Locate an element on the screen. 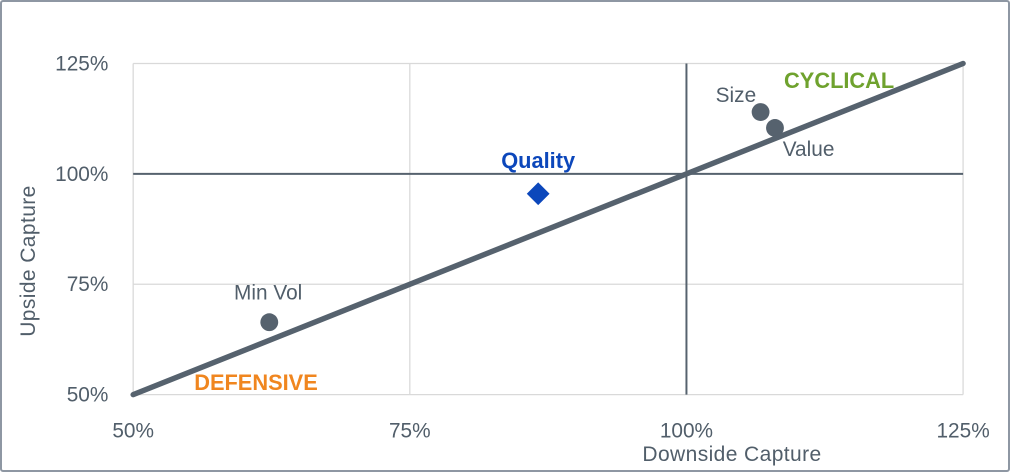  data-point-size is located at coordinates (760, 112).